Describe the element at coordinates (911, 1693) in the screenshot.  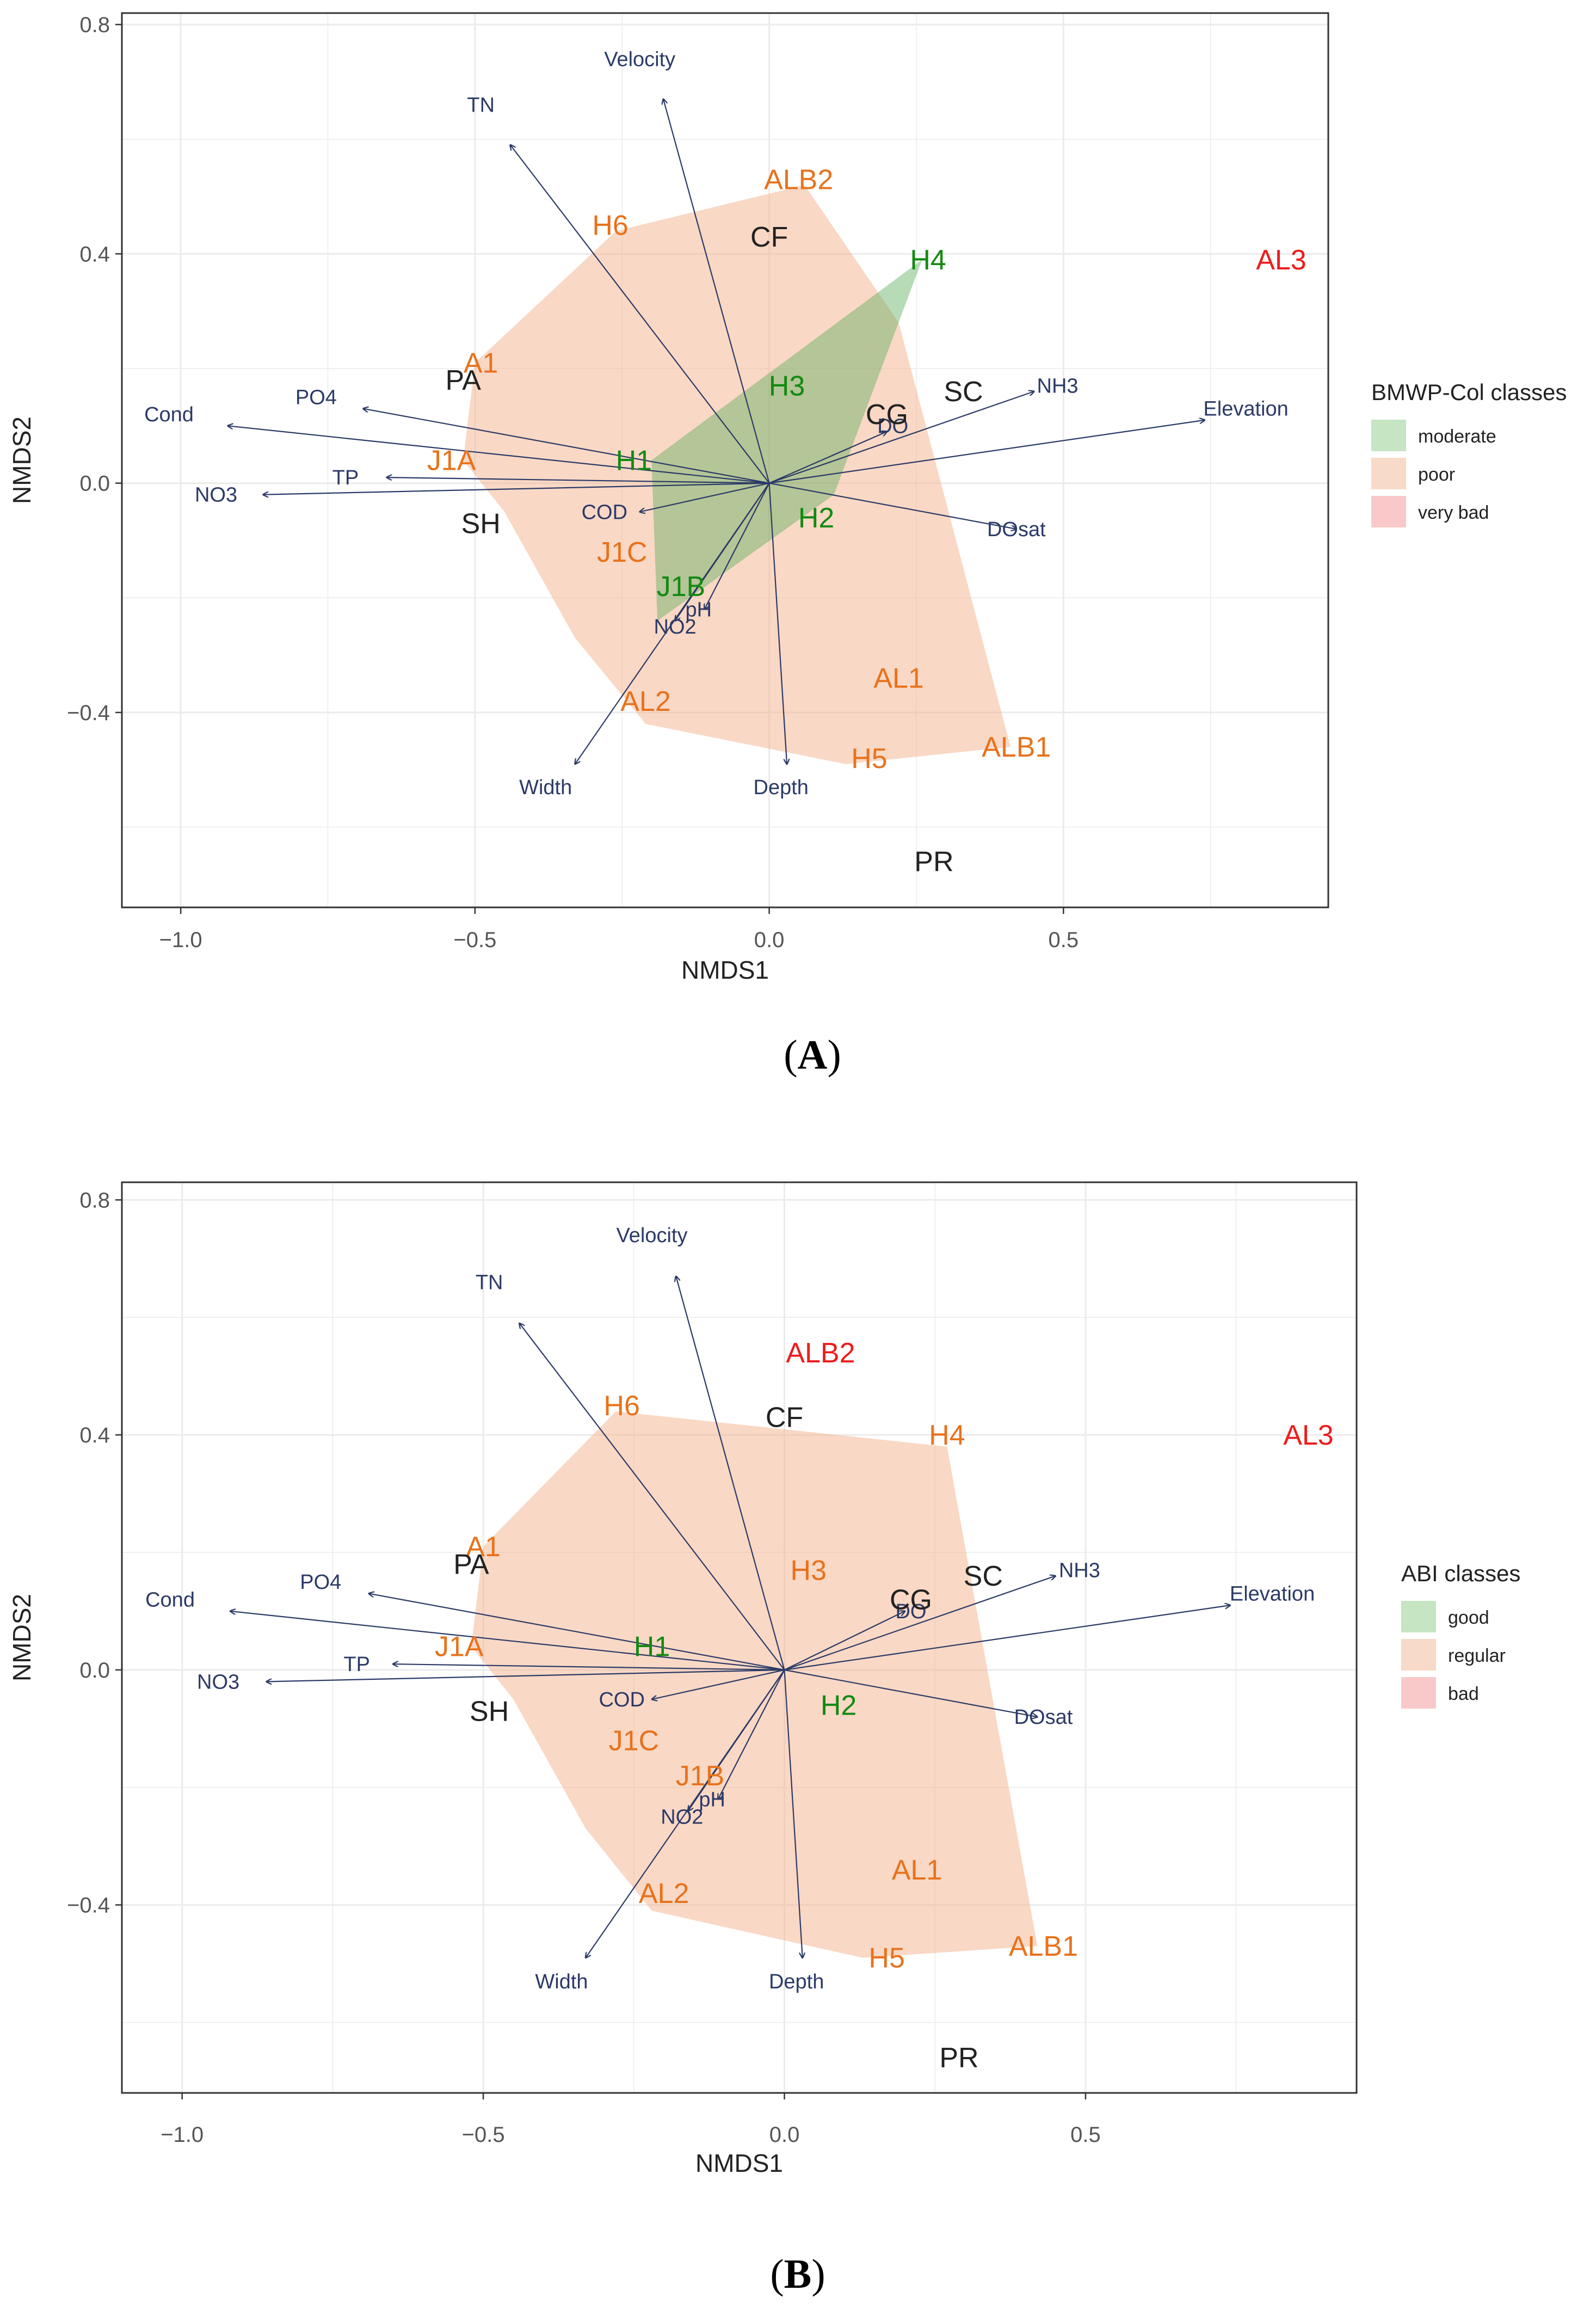
I see `vector-arrow-dosat` at that location.